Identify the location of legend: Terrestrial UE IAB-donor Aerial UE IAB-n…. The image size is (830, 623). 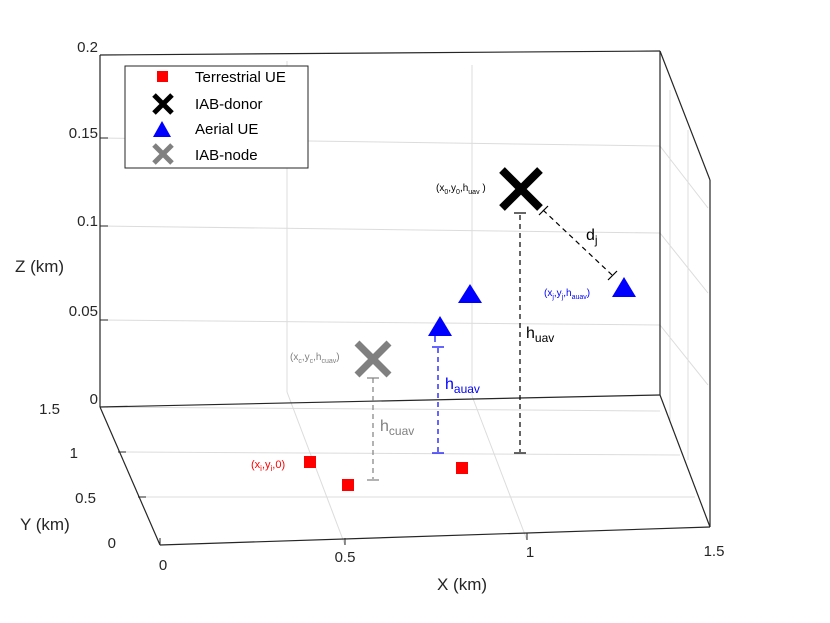
(216, 117).